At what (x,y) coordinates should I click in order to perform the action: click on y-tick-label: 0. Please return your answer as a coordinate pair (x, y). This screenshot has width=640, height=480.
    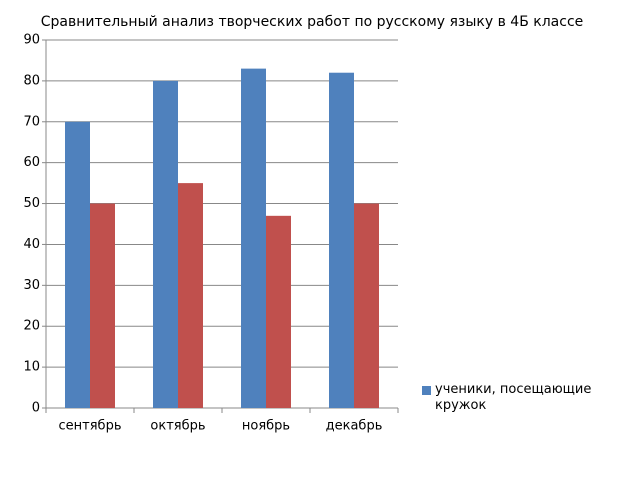
    Looking at the image, I should click on (36, 408).